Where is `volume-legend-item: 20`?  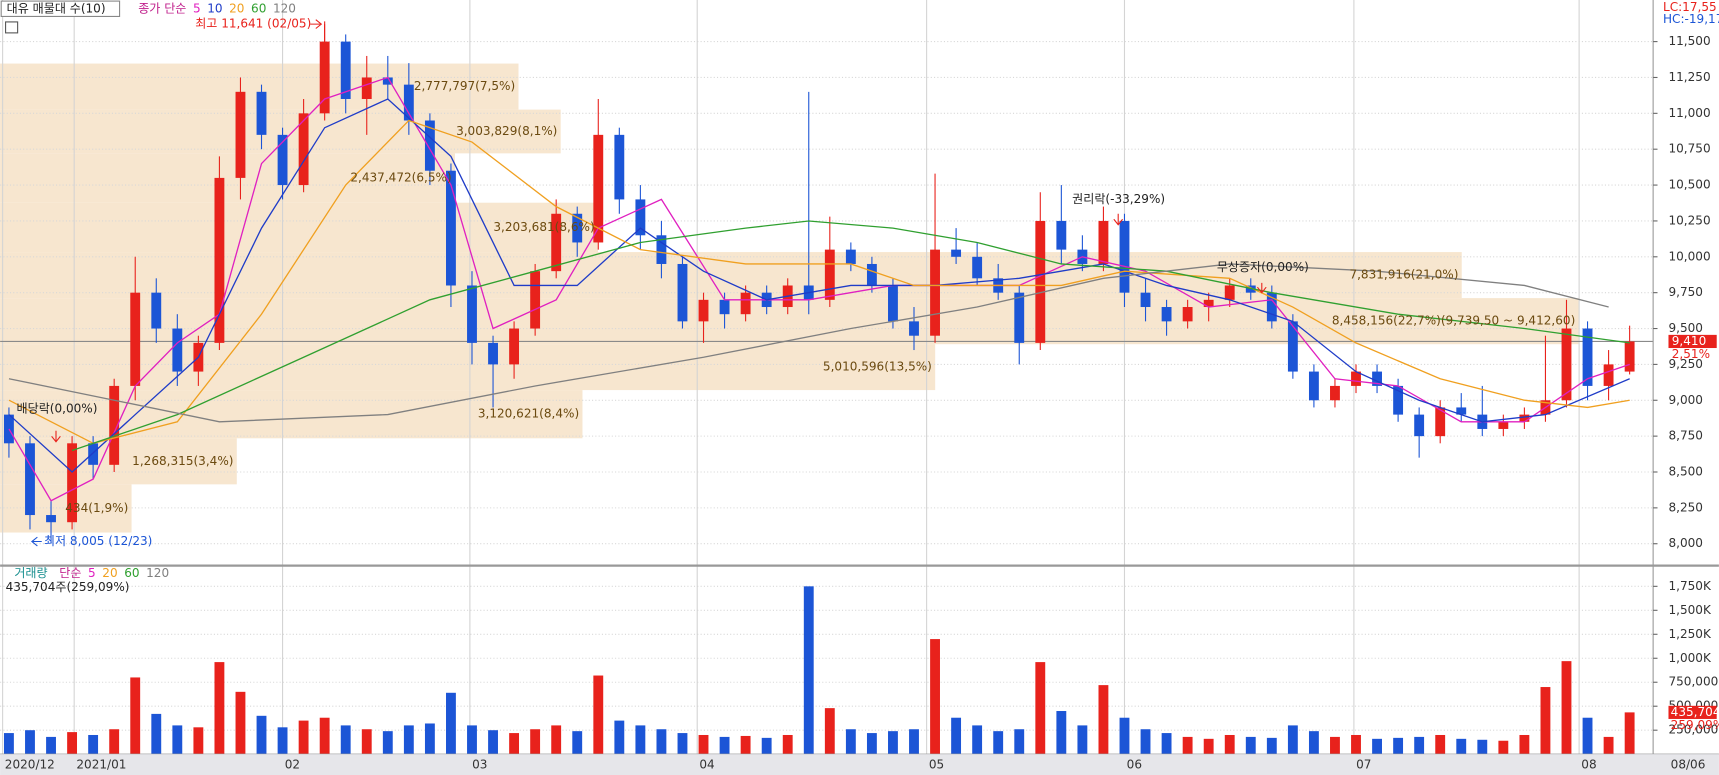
volume-legend-item: 20 is located at coordinates (109, 573).